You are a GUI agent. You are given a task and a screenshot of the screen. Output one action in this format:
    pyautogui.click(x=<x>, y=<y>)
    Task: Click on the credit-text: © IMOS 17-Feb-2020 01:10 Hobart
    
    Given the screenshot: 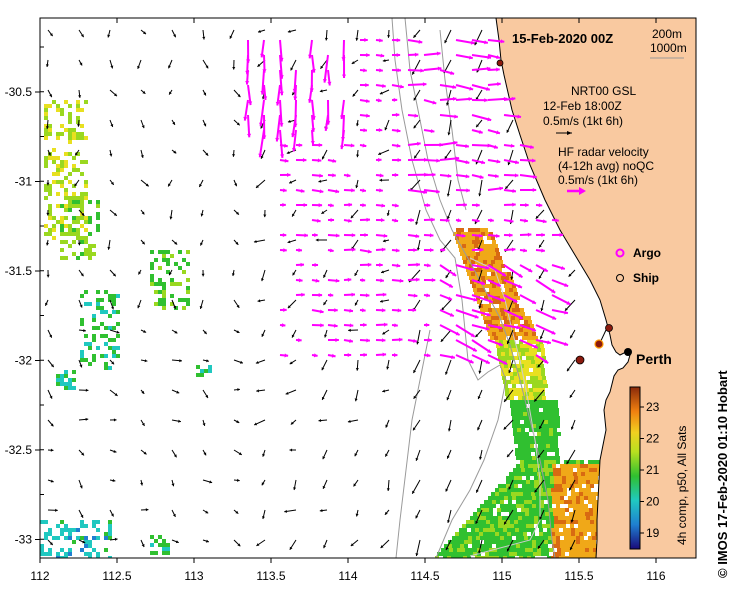 What is the action you would take?
    pyautogui.click(x=722, y=474)
    